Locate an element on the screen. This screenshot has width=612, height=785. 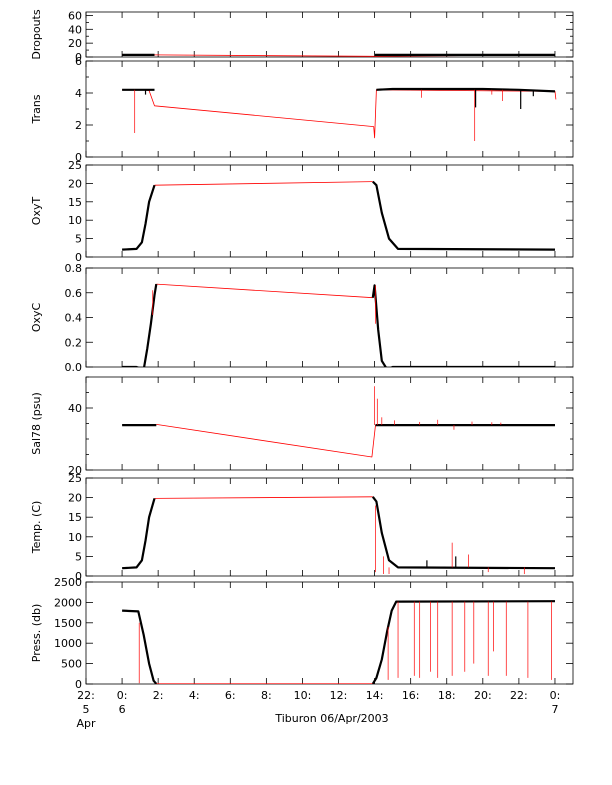
panel-5: 20 40 Sal78 (psu) is located at coordinates (302, 426).